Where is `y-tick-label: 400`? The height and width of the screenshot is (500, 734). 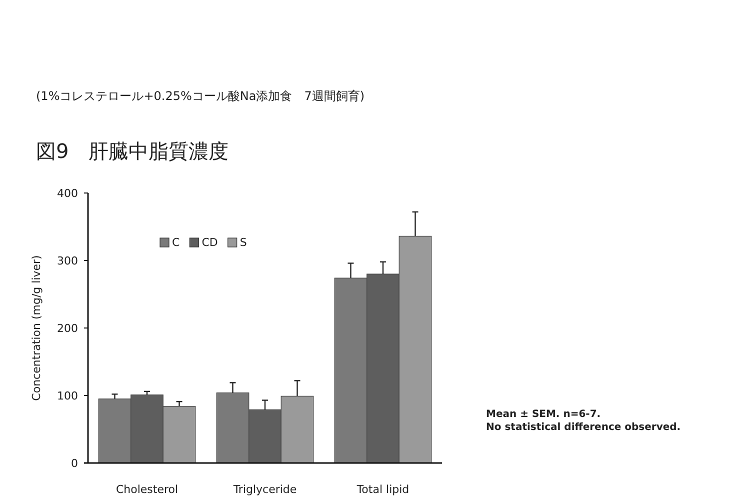 y-tick-label: 400 is located at coordinates (67, 193).